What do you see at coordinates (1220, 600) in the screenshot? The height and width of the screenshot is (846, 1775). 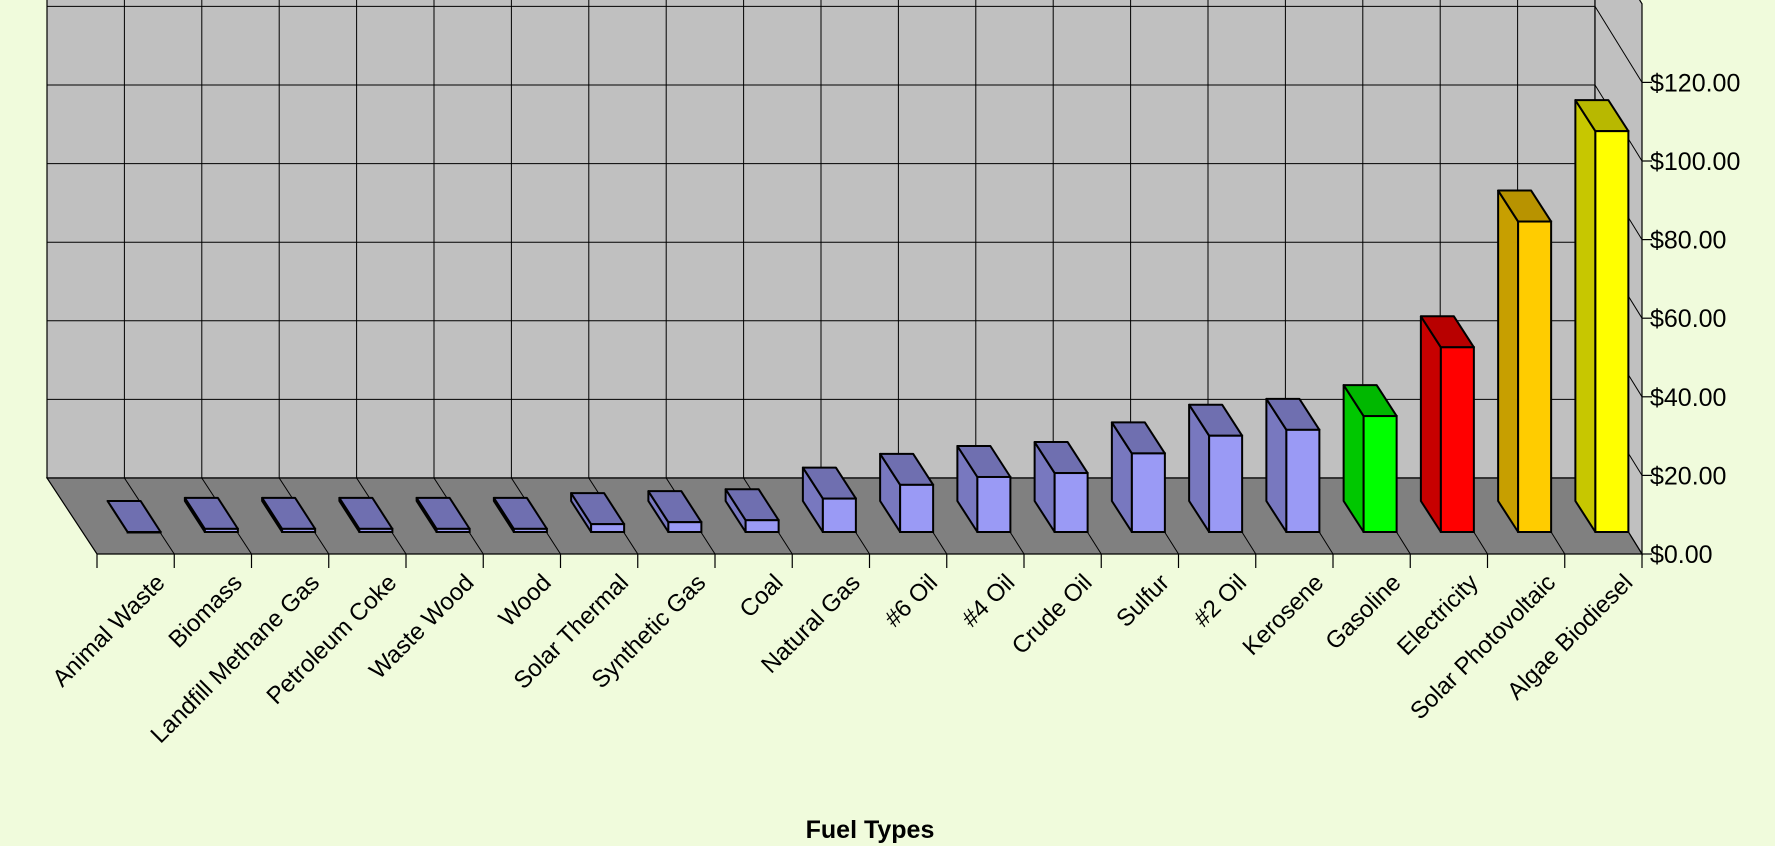 I see `x-tick-label: #2 Oil` at bounding box center [1220, 600].